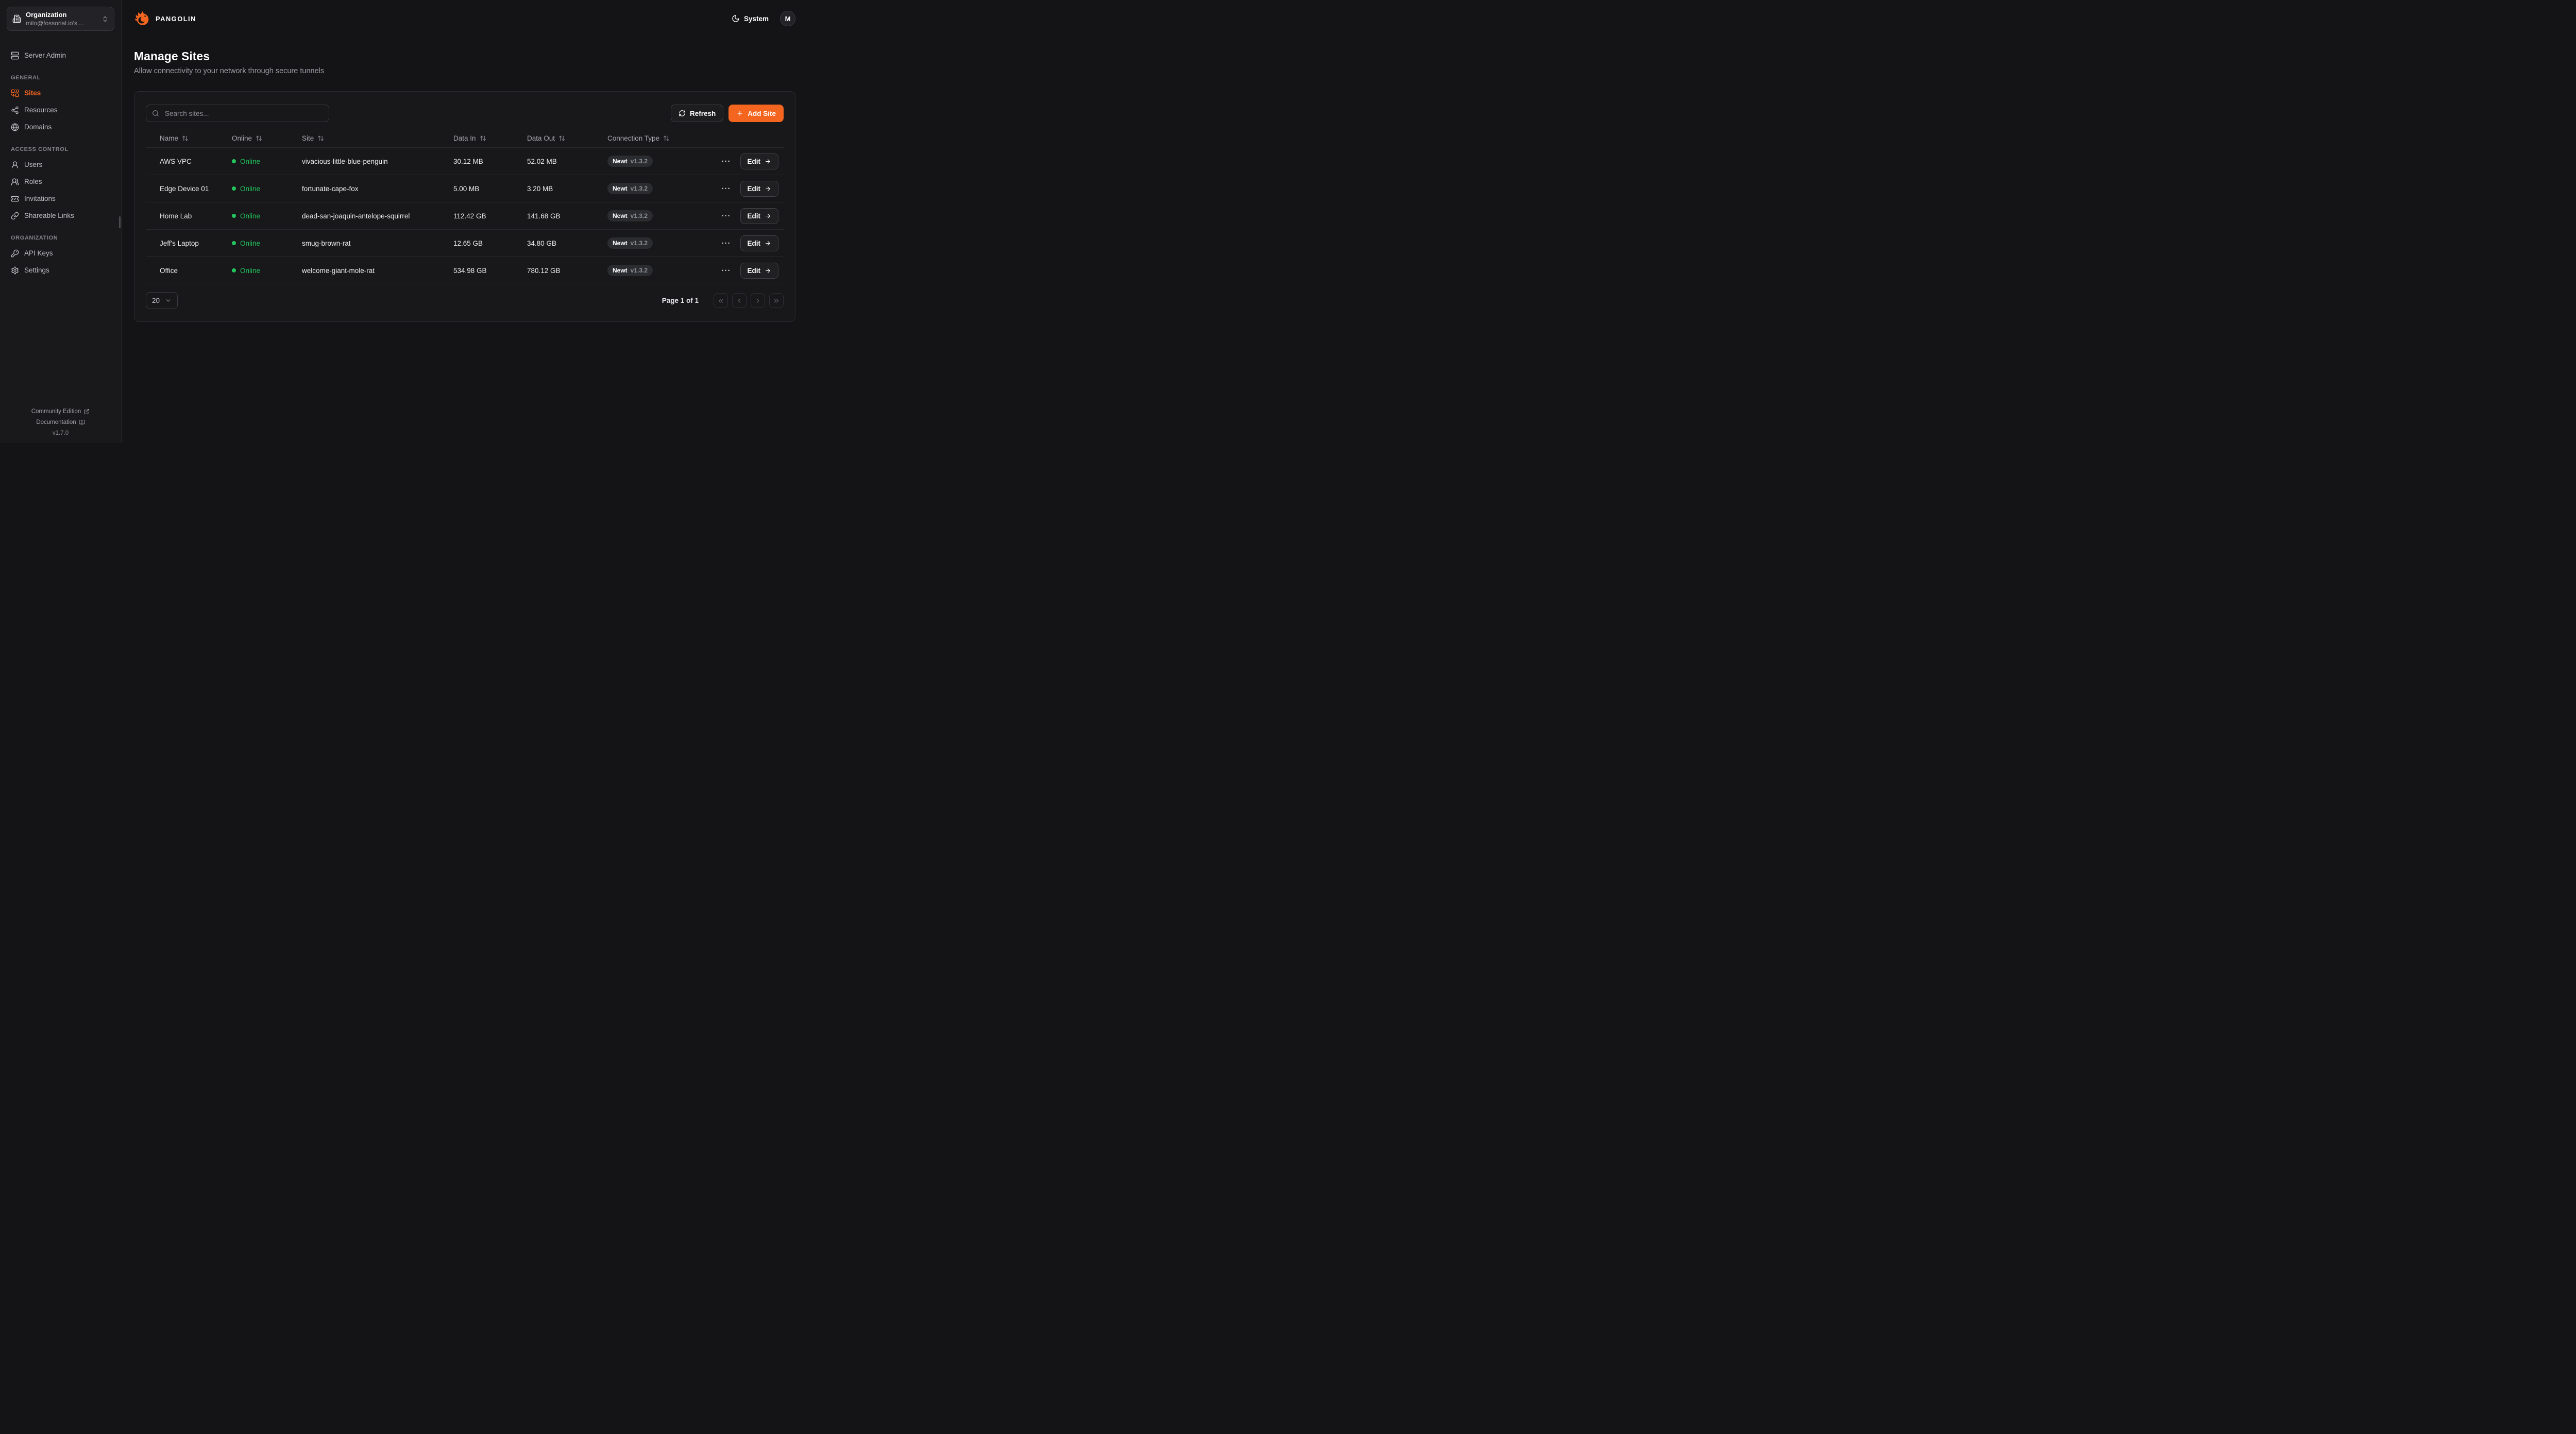 This screenshot has height=1434, width=2576. I want to click on combine-icon, so click(15, 93).